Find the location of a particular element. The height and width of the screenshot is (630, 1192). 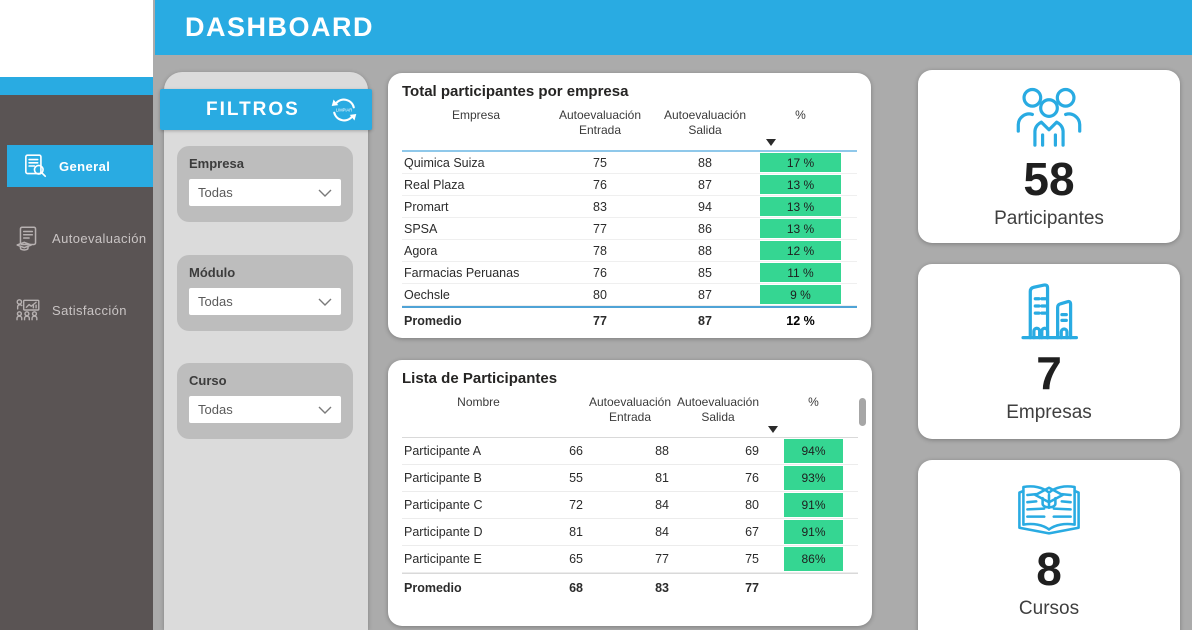

company-table-title: Total participantes por empresa is located at coordinates (515, 91).